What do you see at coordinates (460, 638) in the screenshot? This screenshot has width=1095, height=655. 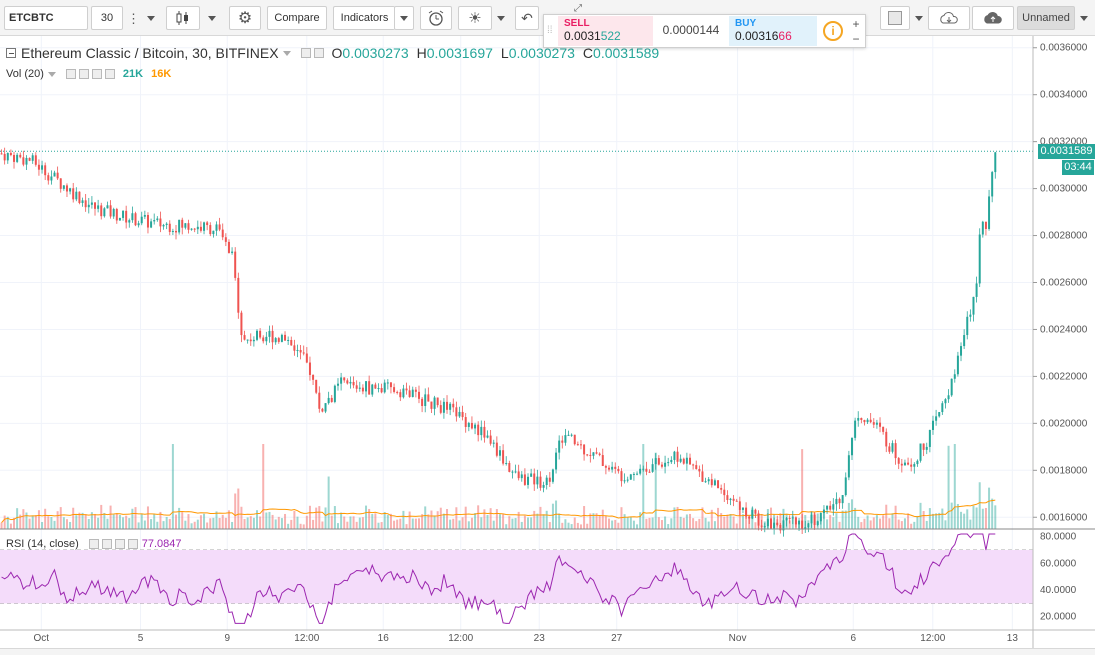 I see `time-tick-label: 12:00` at bounding box center [460, 638].